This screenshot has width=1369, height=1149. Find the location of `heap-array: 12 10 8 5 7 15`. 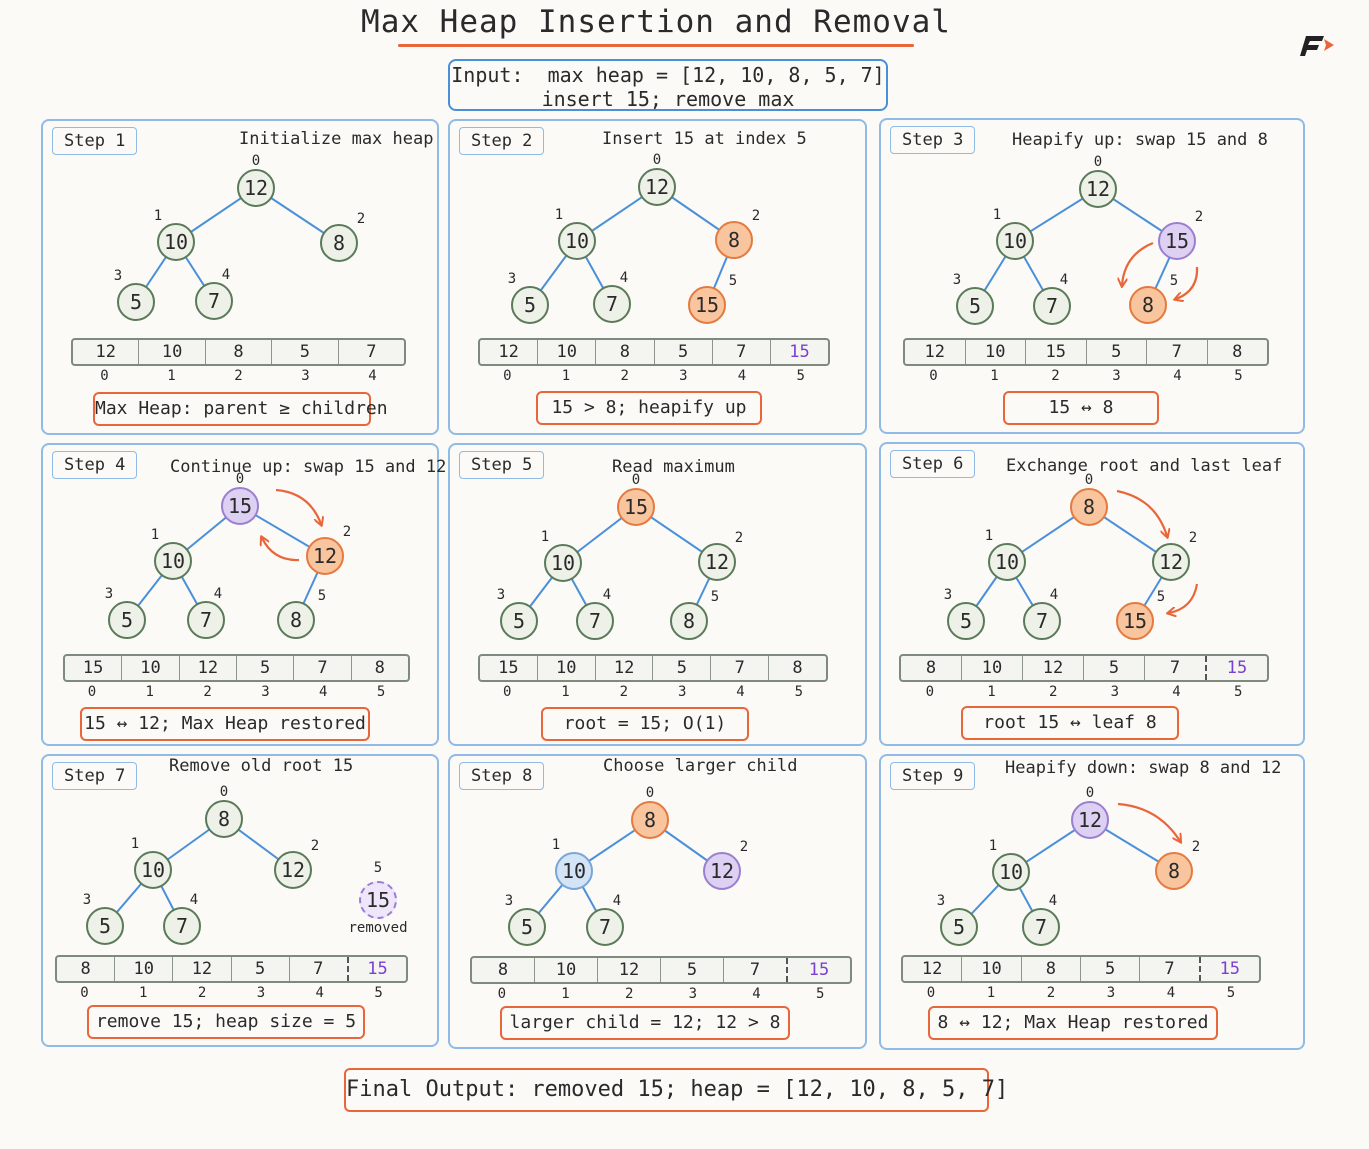

heap-array: 12 10 8 5 7 15 is located at coordinates (1081, 969).